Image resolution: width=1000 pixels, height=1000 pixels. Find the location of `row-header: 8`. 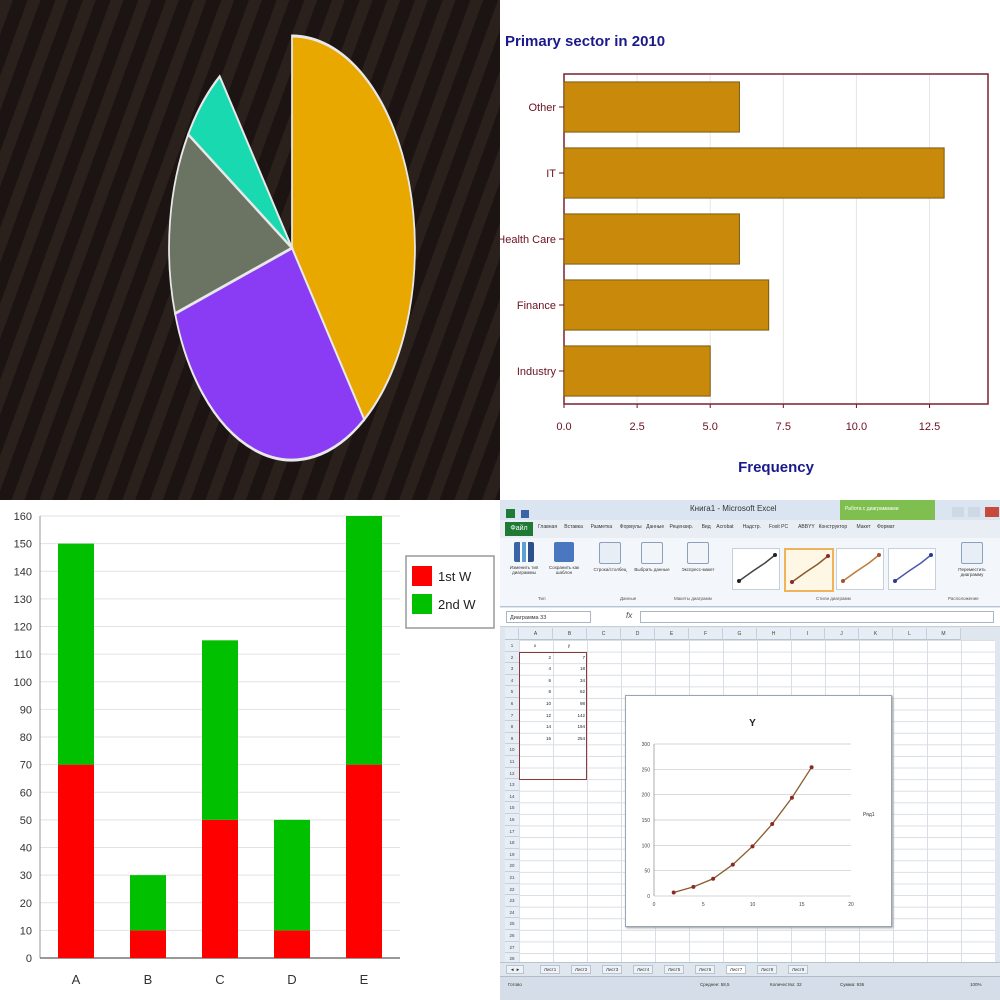

row-header: 8 is located at coordinates (512, 727).